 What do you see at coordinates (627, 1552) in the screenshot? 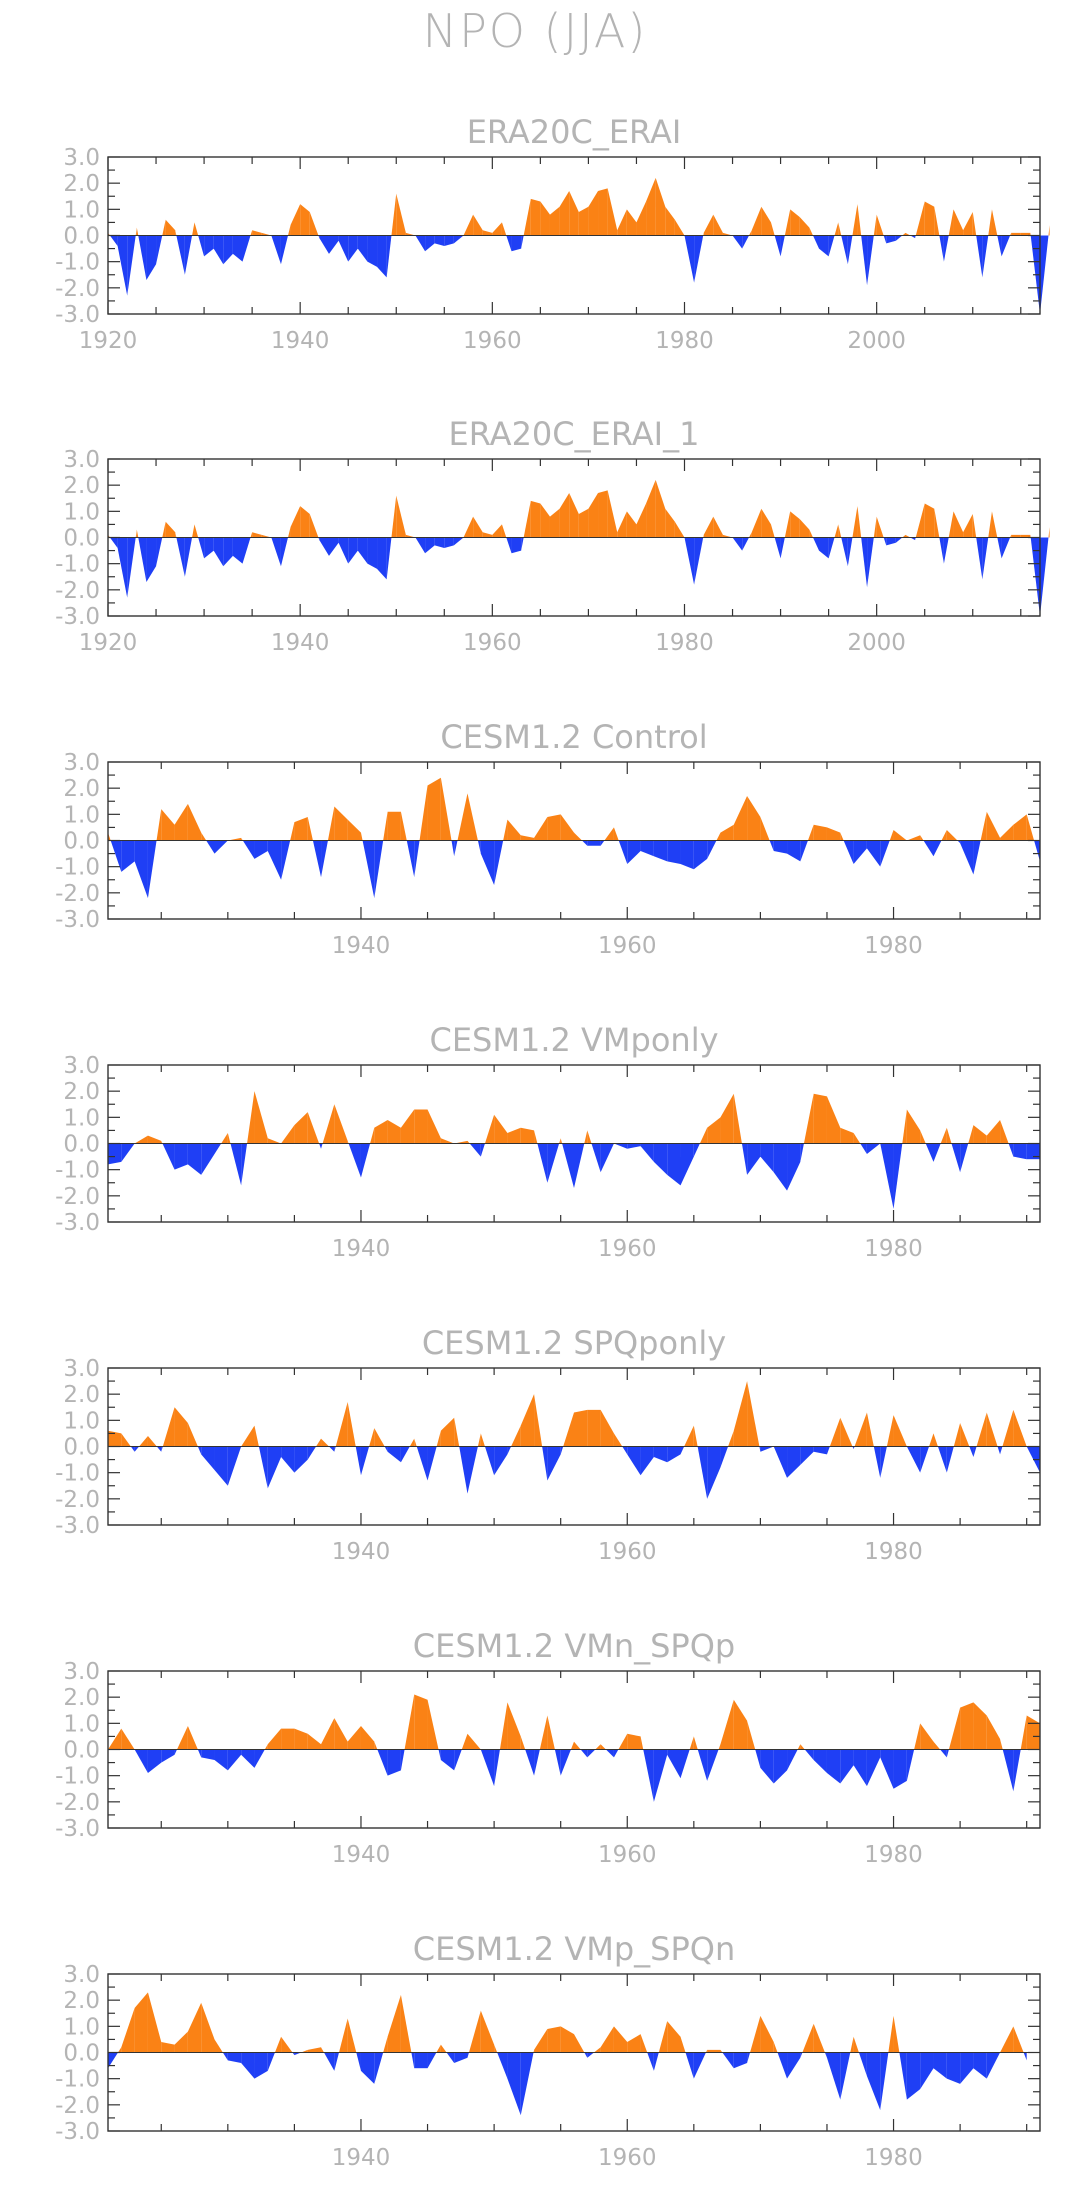
I see `x-tick-label: 1960` at bounding box center [627, 1552].